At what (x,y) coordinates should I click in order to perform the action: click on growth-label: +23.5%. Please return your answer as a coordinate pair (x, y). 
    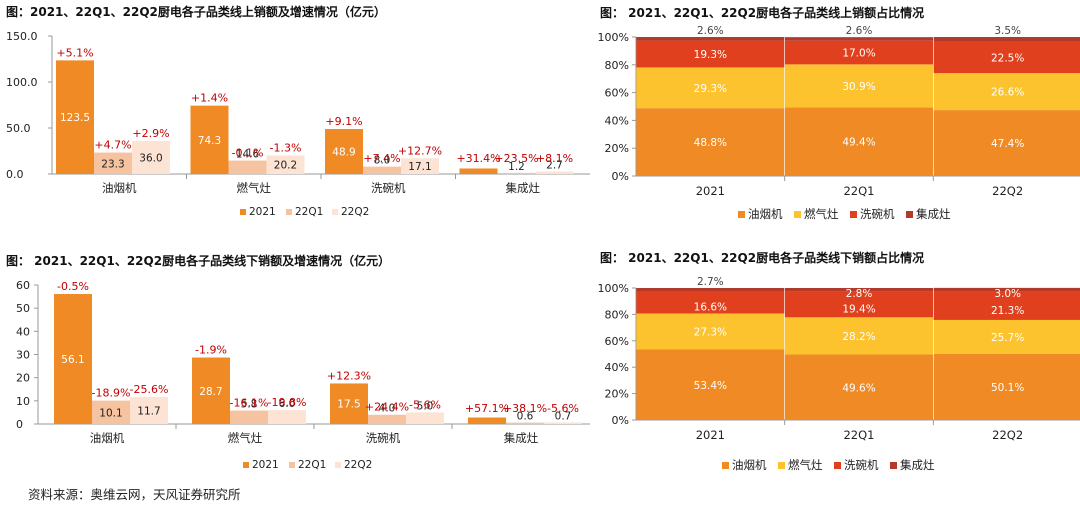
    Looking at the image, I should click on (516, 158).